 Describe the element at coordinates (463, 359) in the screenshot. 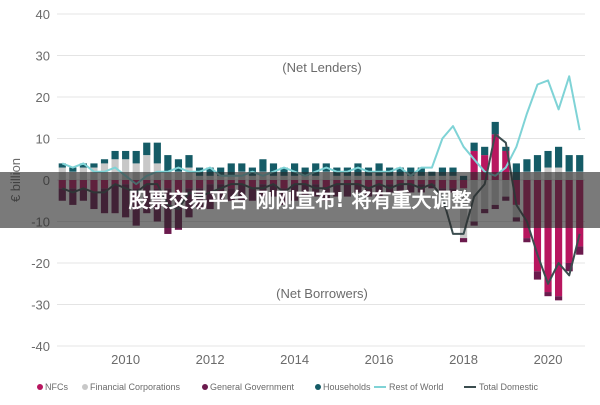

I see `x-tick-label: 2018` at that location.